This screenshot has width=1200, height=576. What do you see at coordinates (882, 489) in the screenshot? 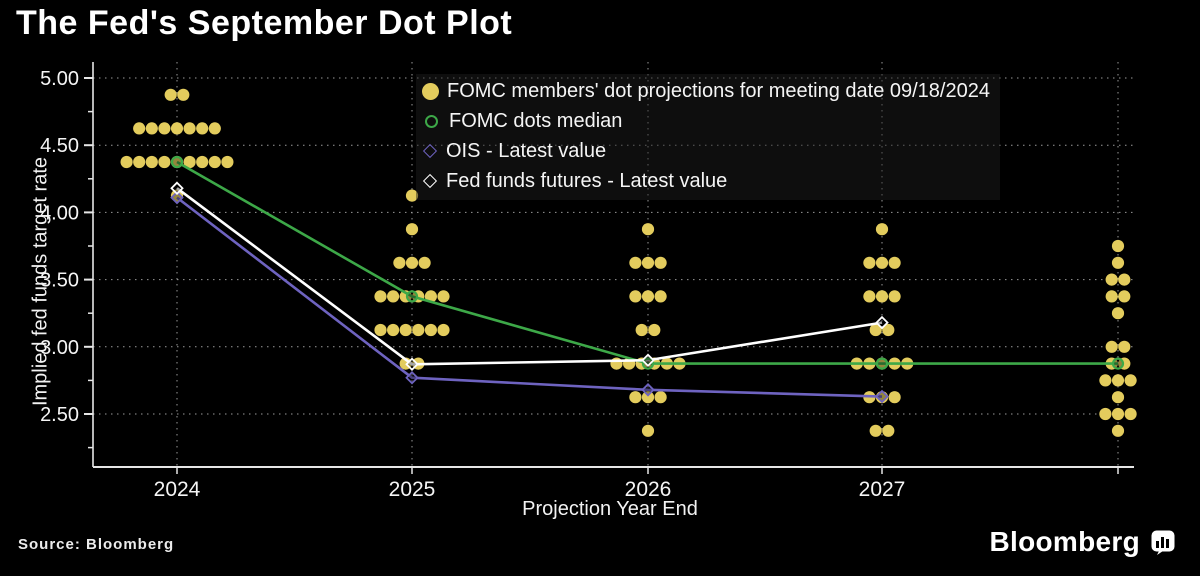
I see `x-tick-label: 2027` at bounding box center [882, 489].